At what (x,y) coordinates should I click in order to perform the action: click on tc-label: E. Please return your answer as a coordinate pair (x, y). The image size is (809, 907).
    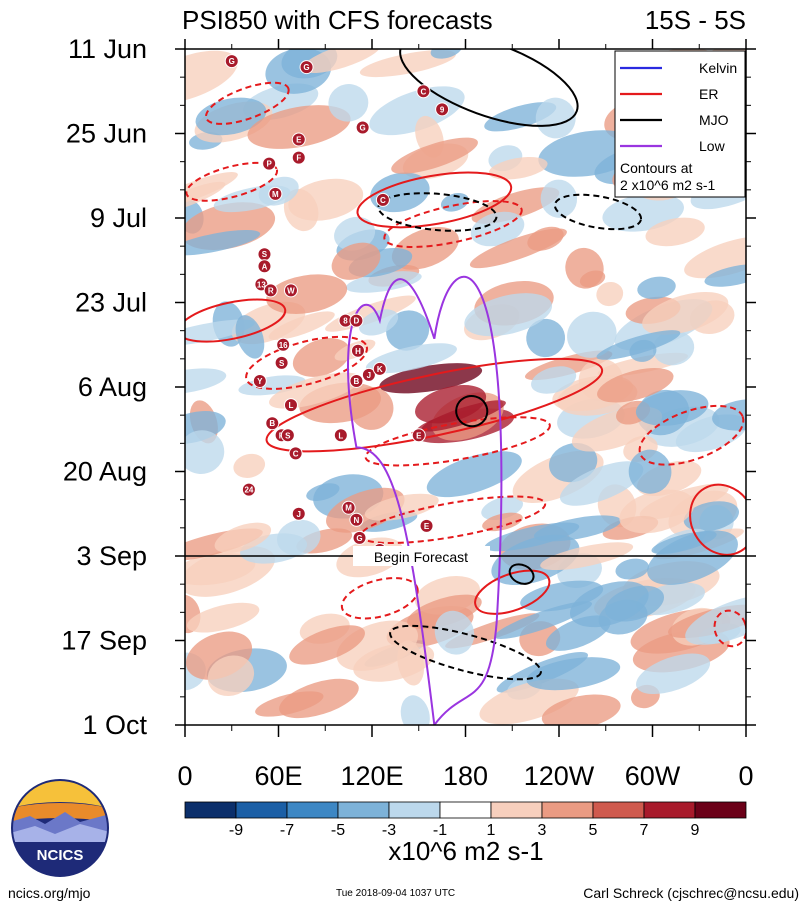
    Looking at the image, I should click on (427, 526).